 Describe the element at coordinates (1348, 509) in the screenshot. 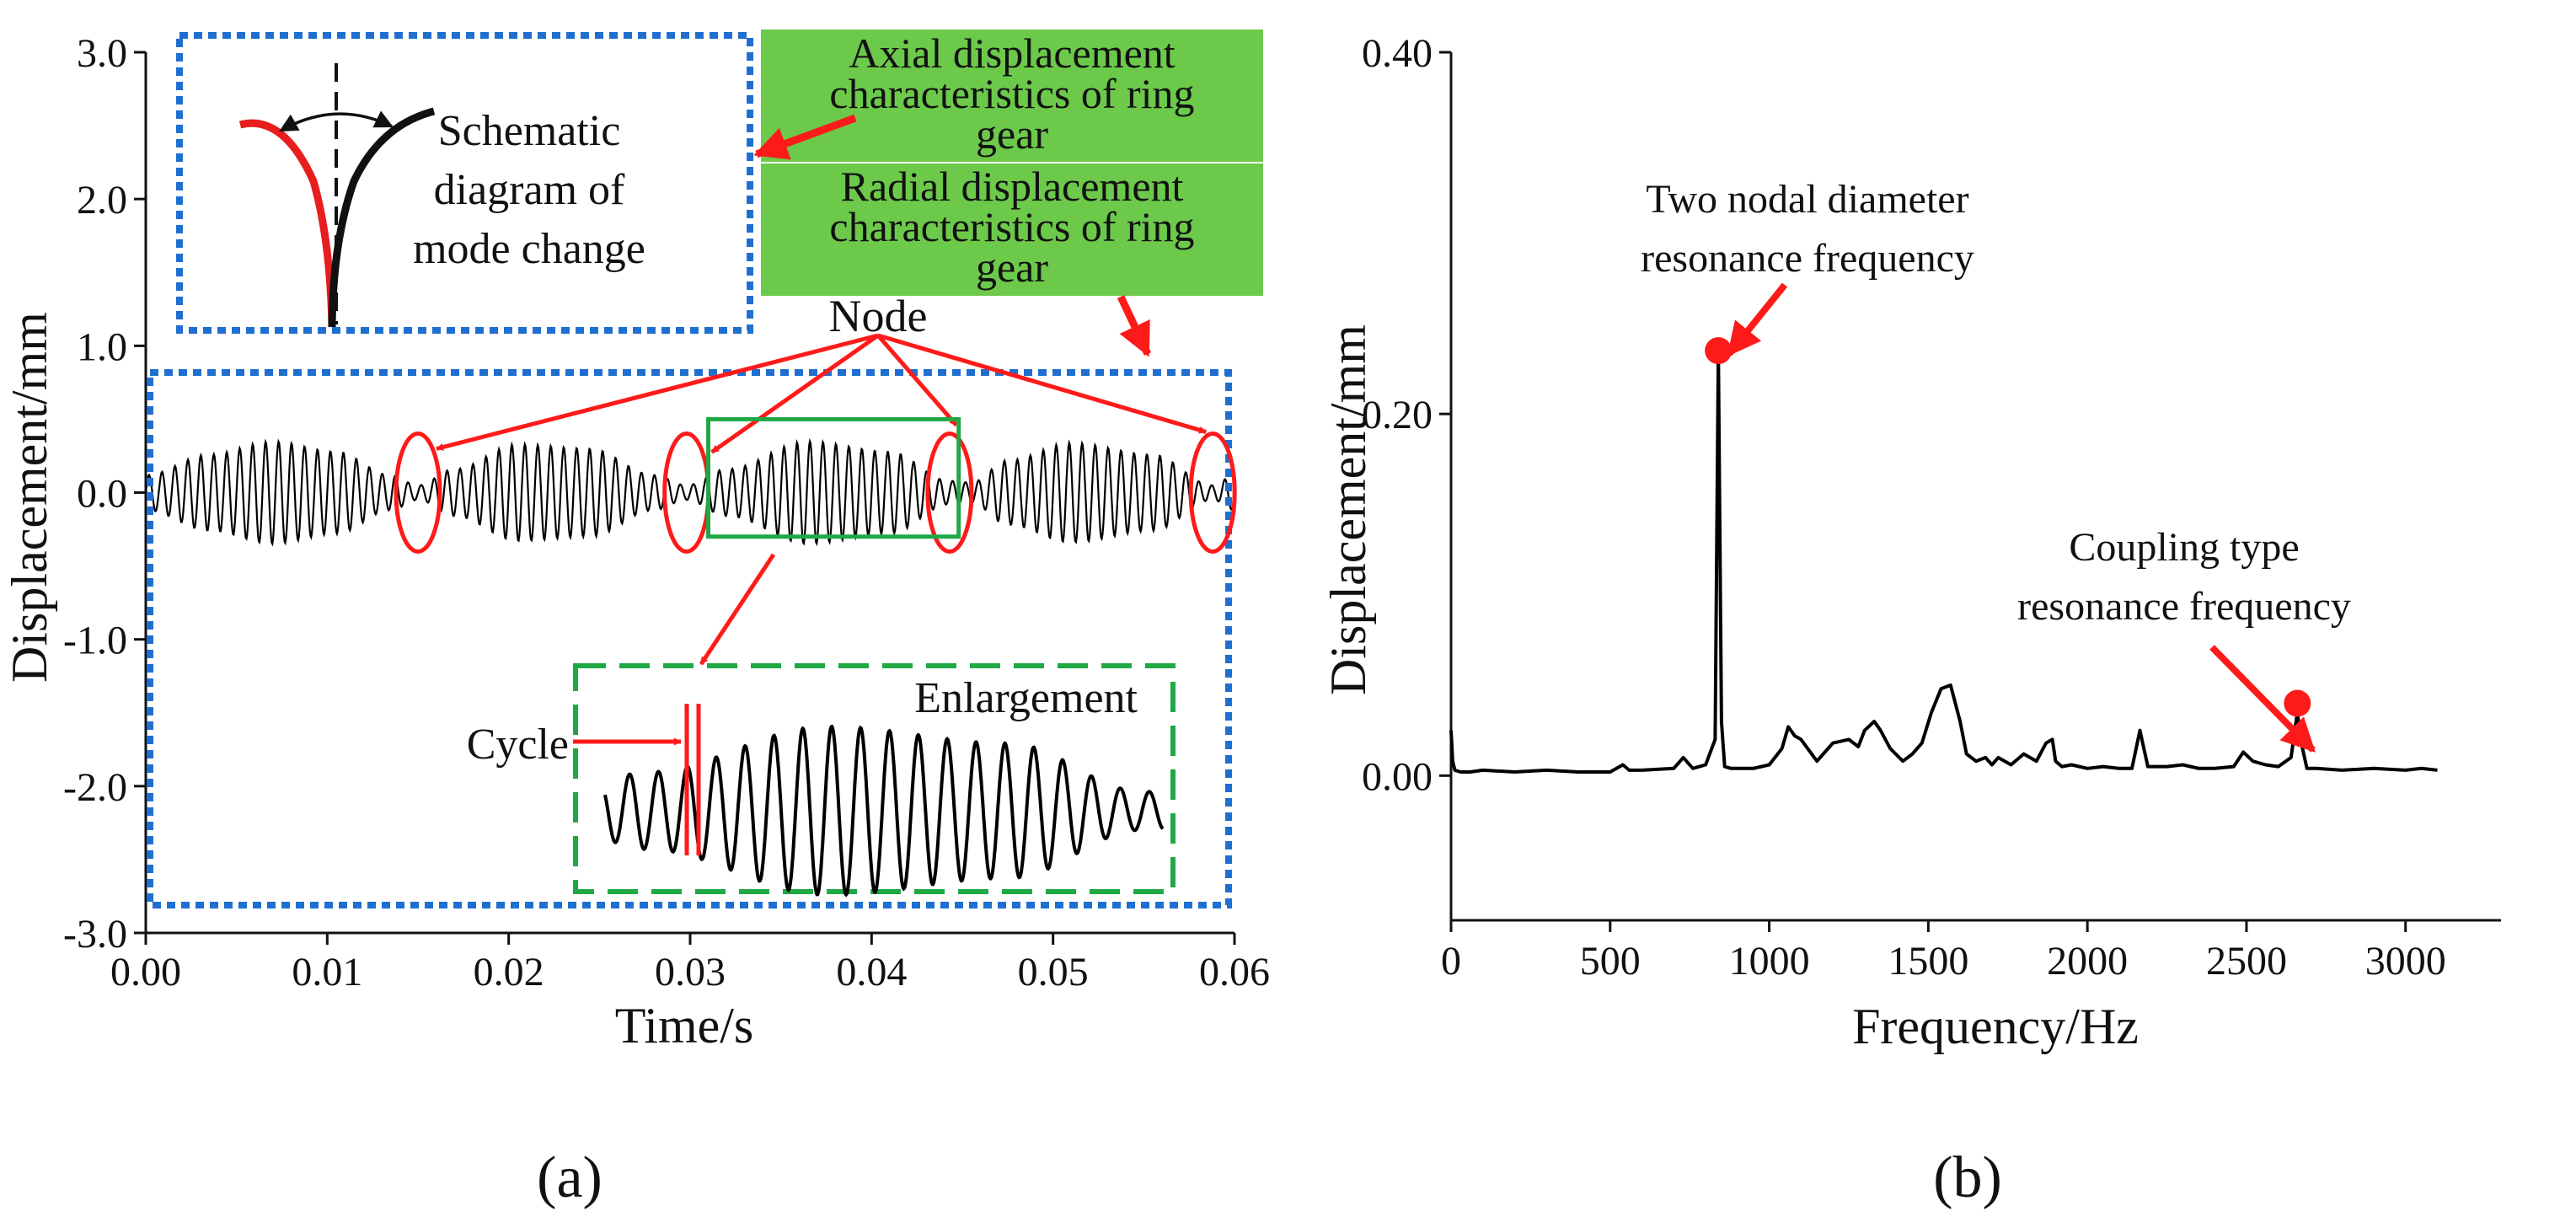

I see `panel-b-y-axis-label: Displacement/mm` at that location.